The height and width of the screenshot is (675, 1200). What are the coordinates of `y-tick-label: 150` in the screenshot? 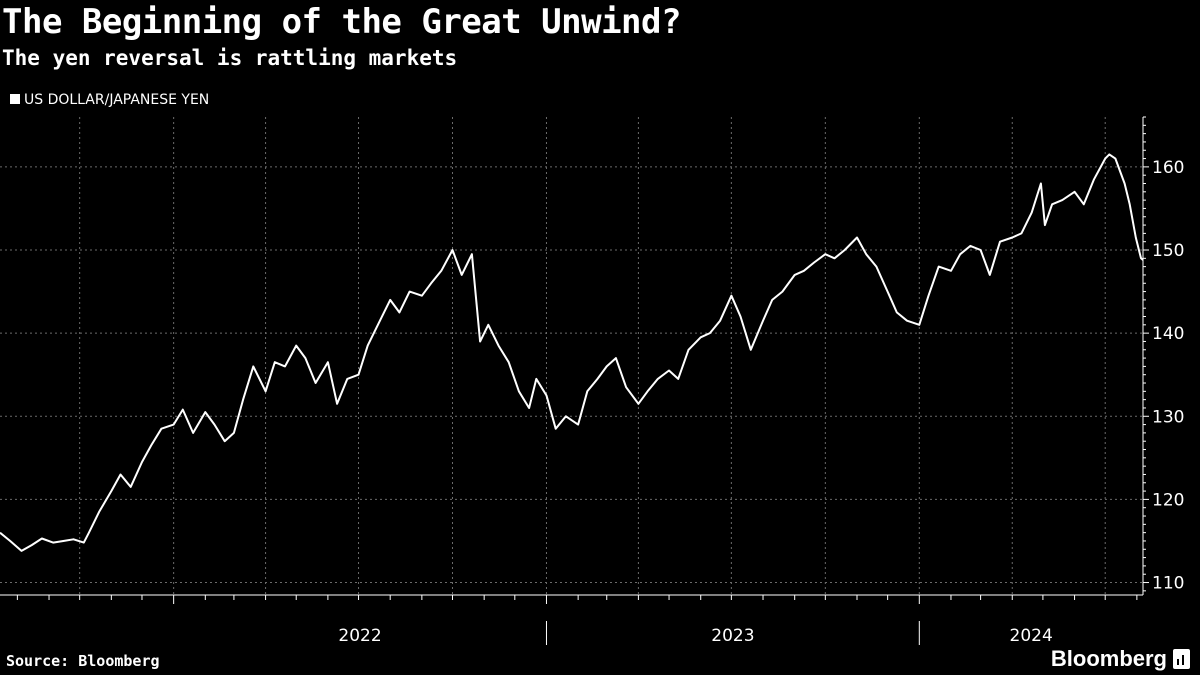 It's located at (1168, 251).